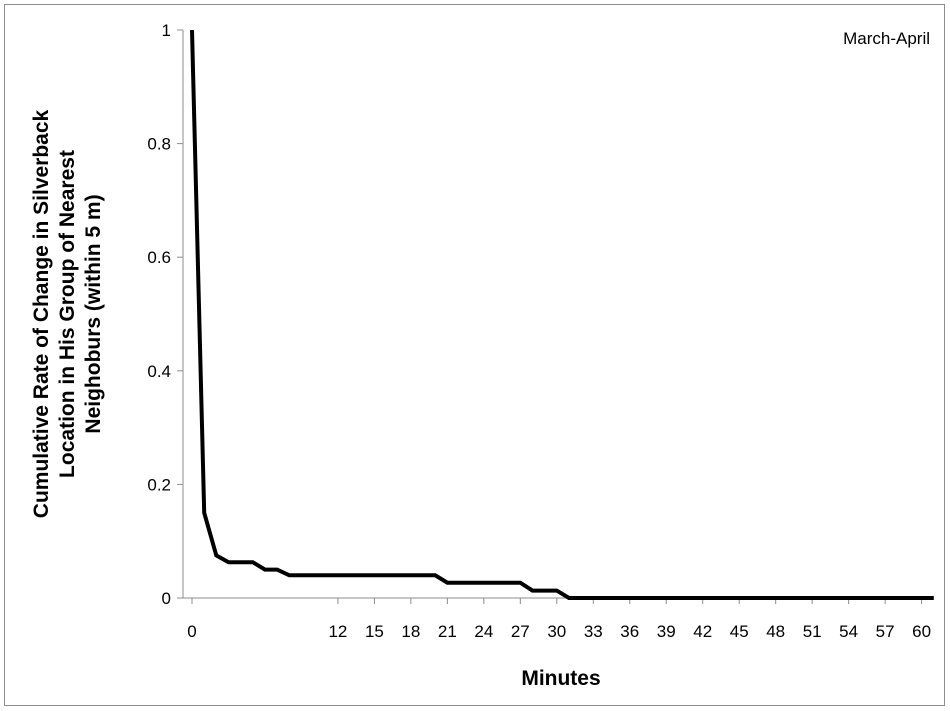 Image resolution: width=950 pixels, height=711 pixels. What do you see at coordinates (593, 631) in the screenshot?
I see `x-tick-label: 33` at bounding box center [593, 631].